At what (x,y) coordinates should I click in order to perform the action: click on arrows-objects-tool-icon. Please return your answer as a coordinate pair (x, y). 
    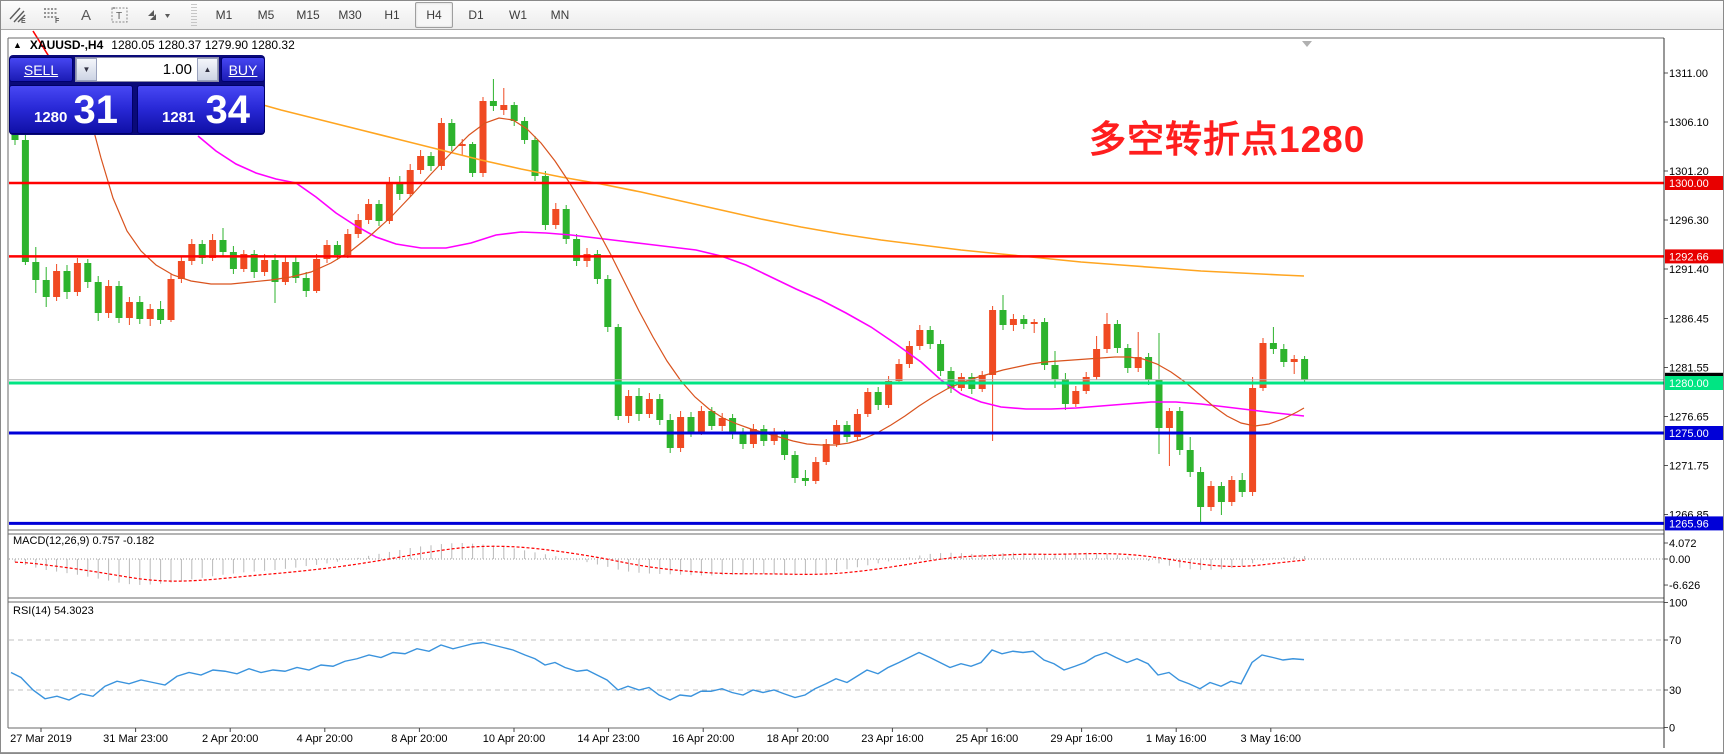
    Looking at the image, I should click on (159, 15).